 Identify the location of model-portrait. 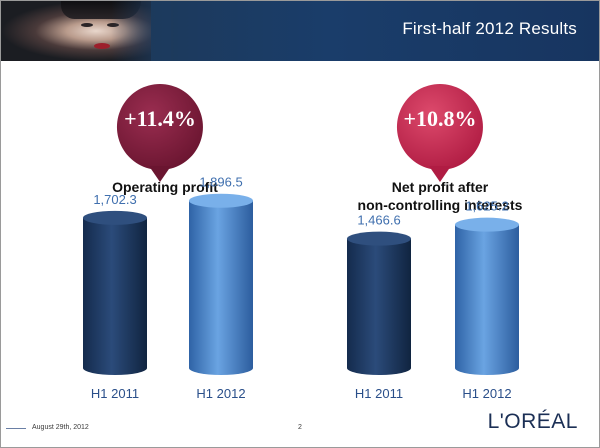
(86, 31).